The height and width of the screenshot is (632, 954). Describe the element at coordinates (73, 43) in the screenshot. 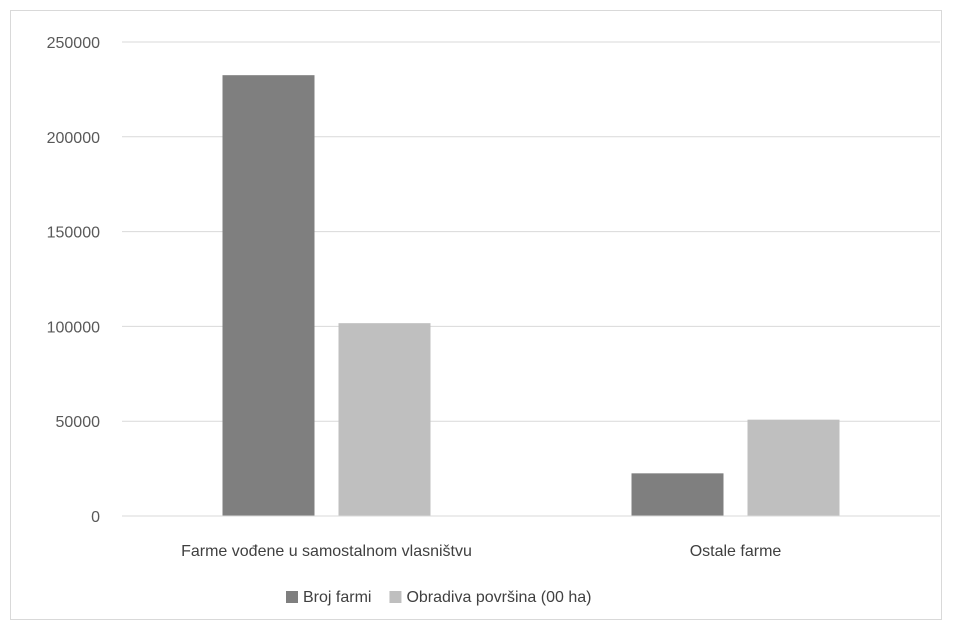

I see `y-tick-label: 250000` at that location.